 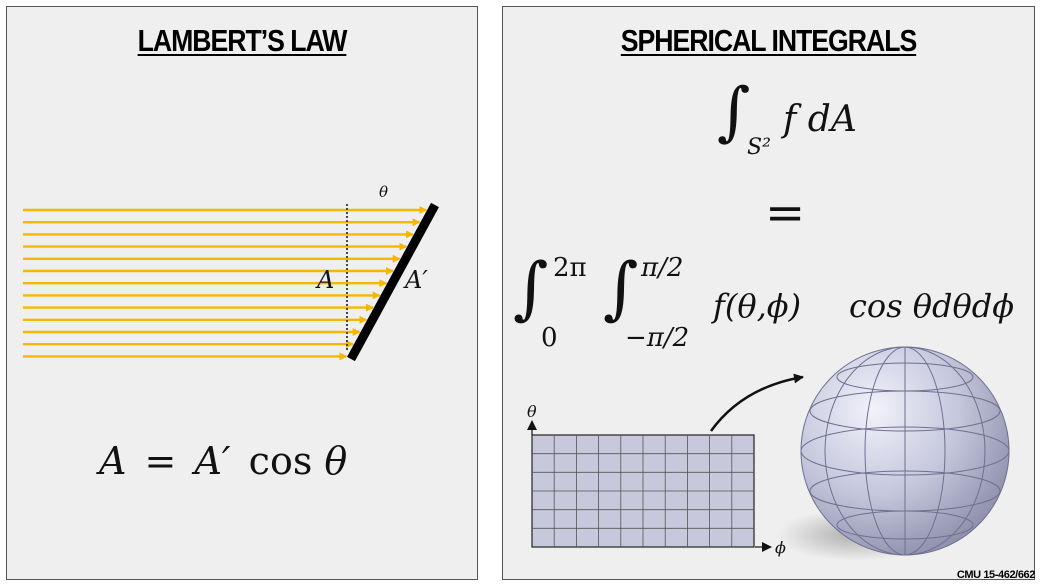 What do you see at coordinates (113, 461) in the screenshot?
I see `equation-lhs: A` at bounding box center [113, 461].